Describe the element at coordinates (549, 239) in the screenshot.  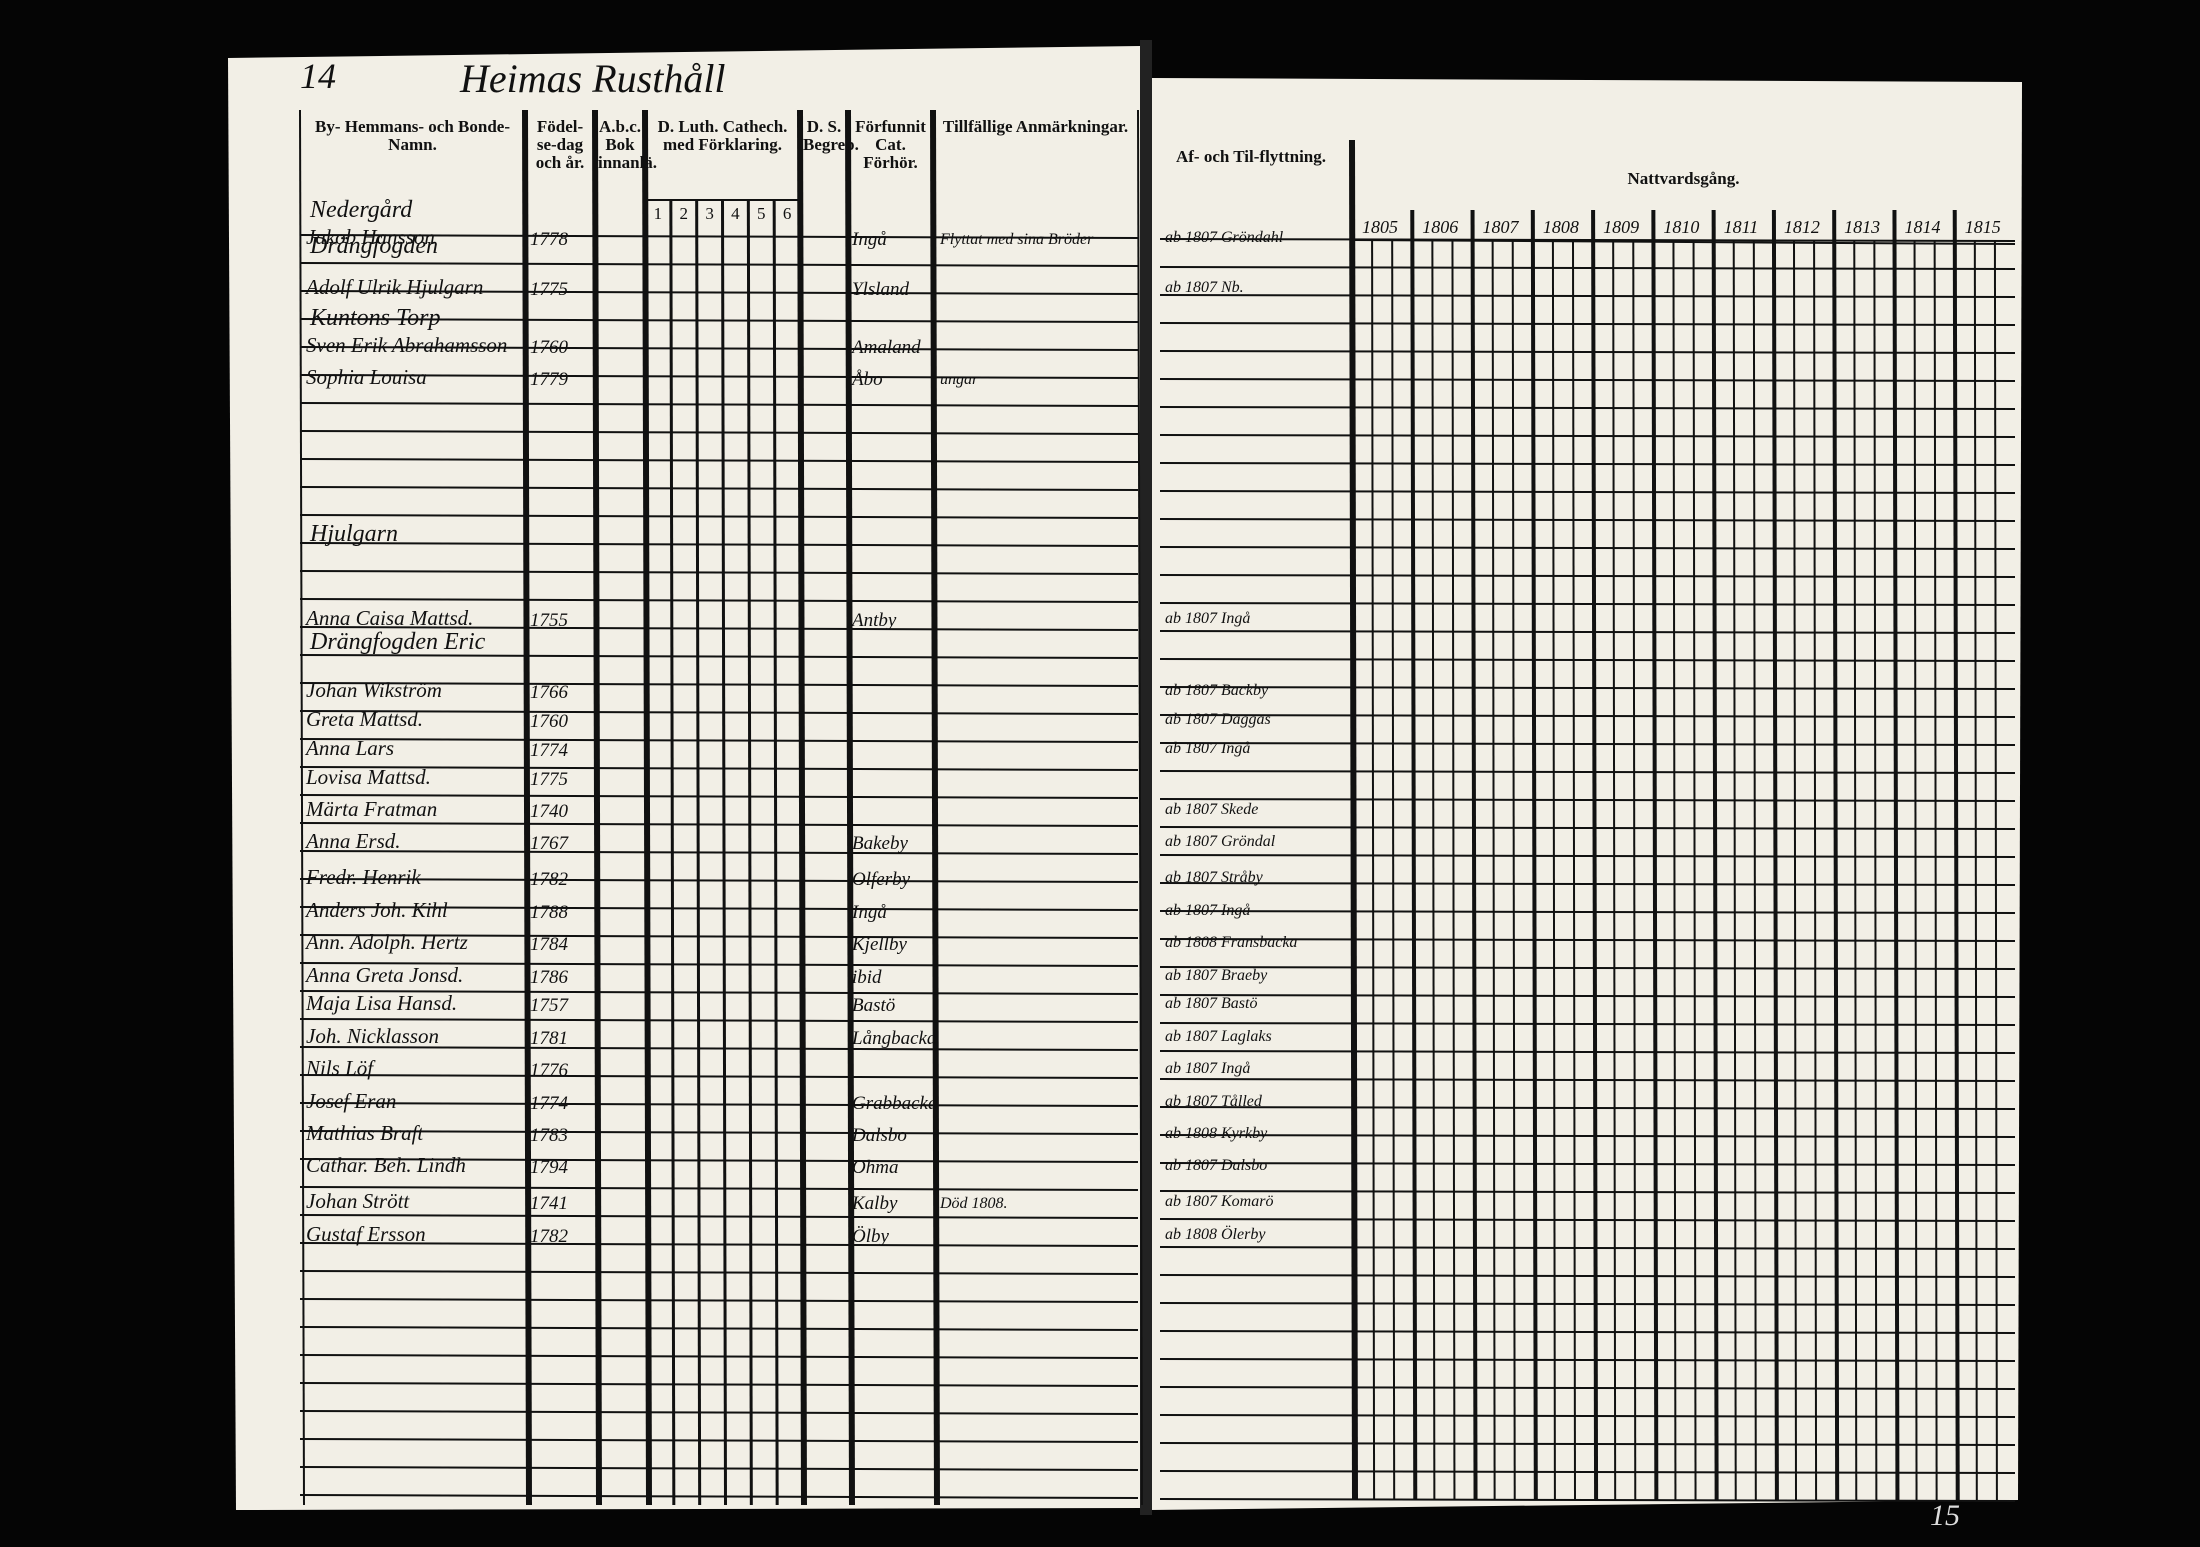
I see `entry-text: 1778` at that location.